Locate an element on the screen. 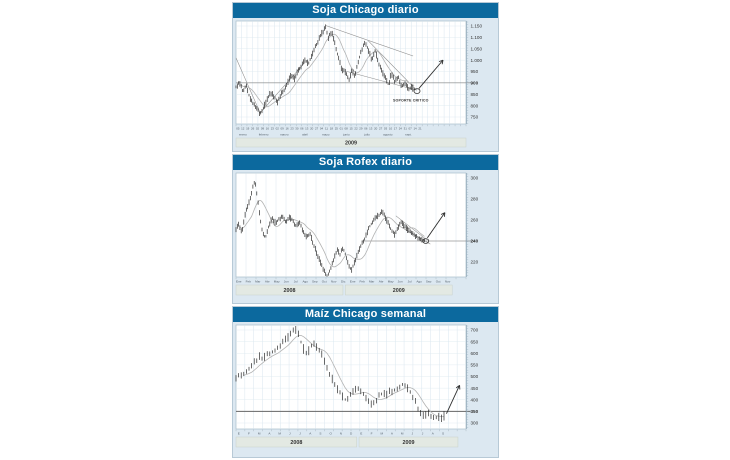 The height and width of the screenshot is (460, 730). svg-text: abril is located at coordinates (305, 135).